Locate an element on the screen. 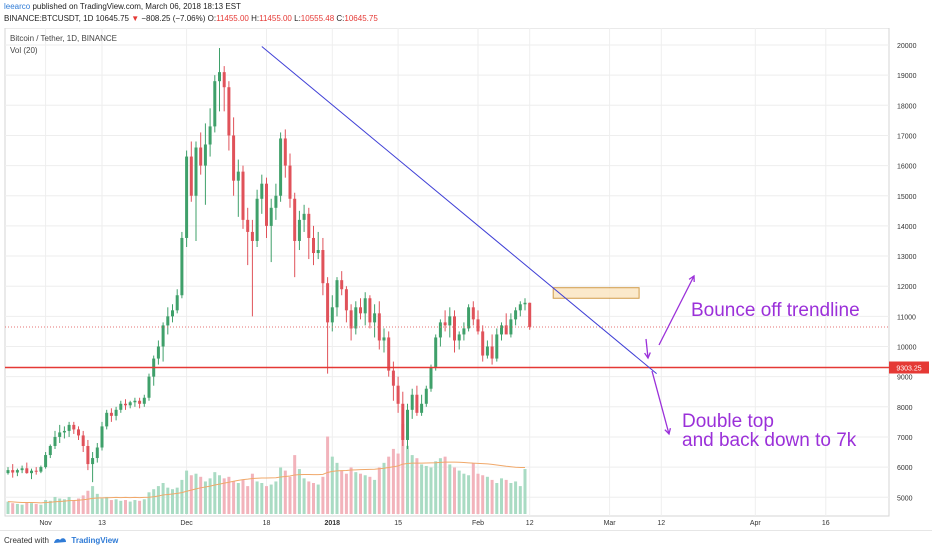  price-tick-label: 13000 is located at coordinates (907, 257).